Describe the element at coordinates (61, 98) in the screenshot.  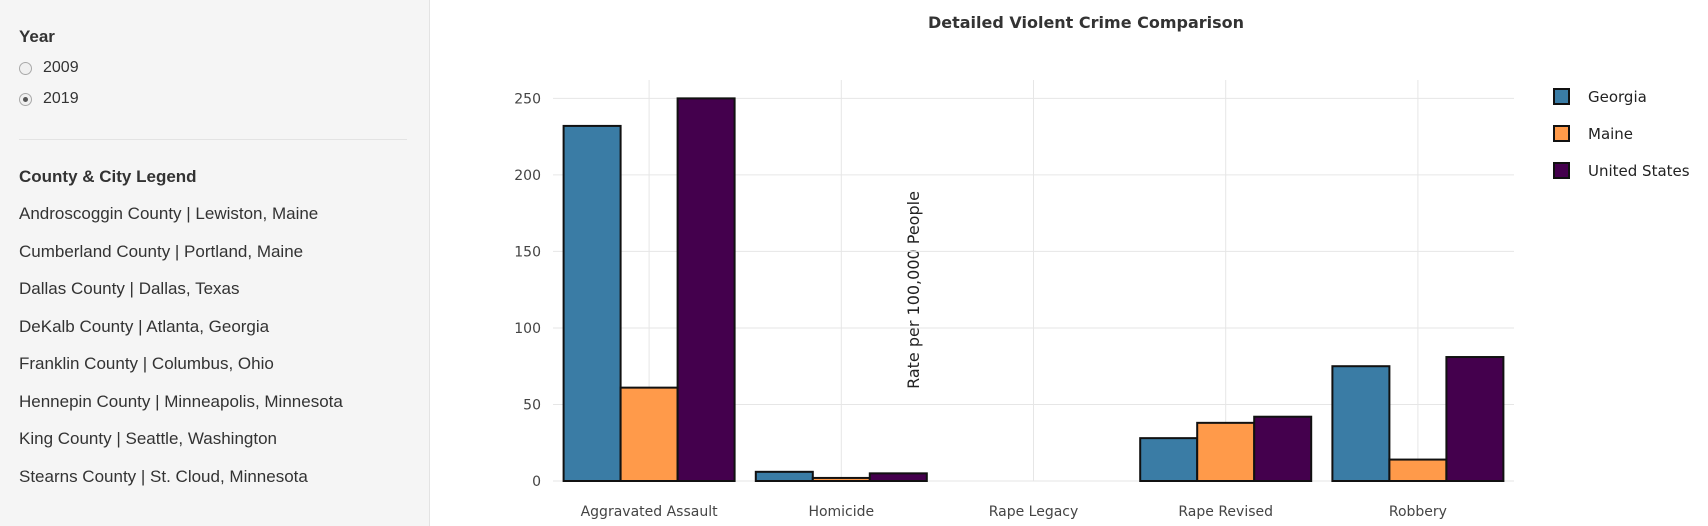
I see `year-option-label: 2019` at that location.